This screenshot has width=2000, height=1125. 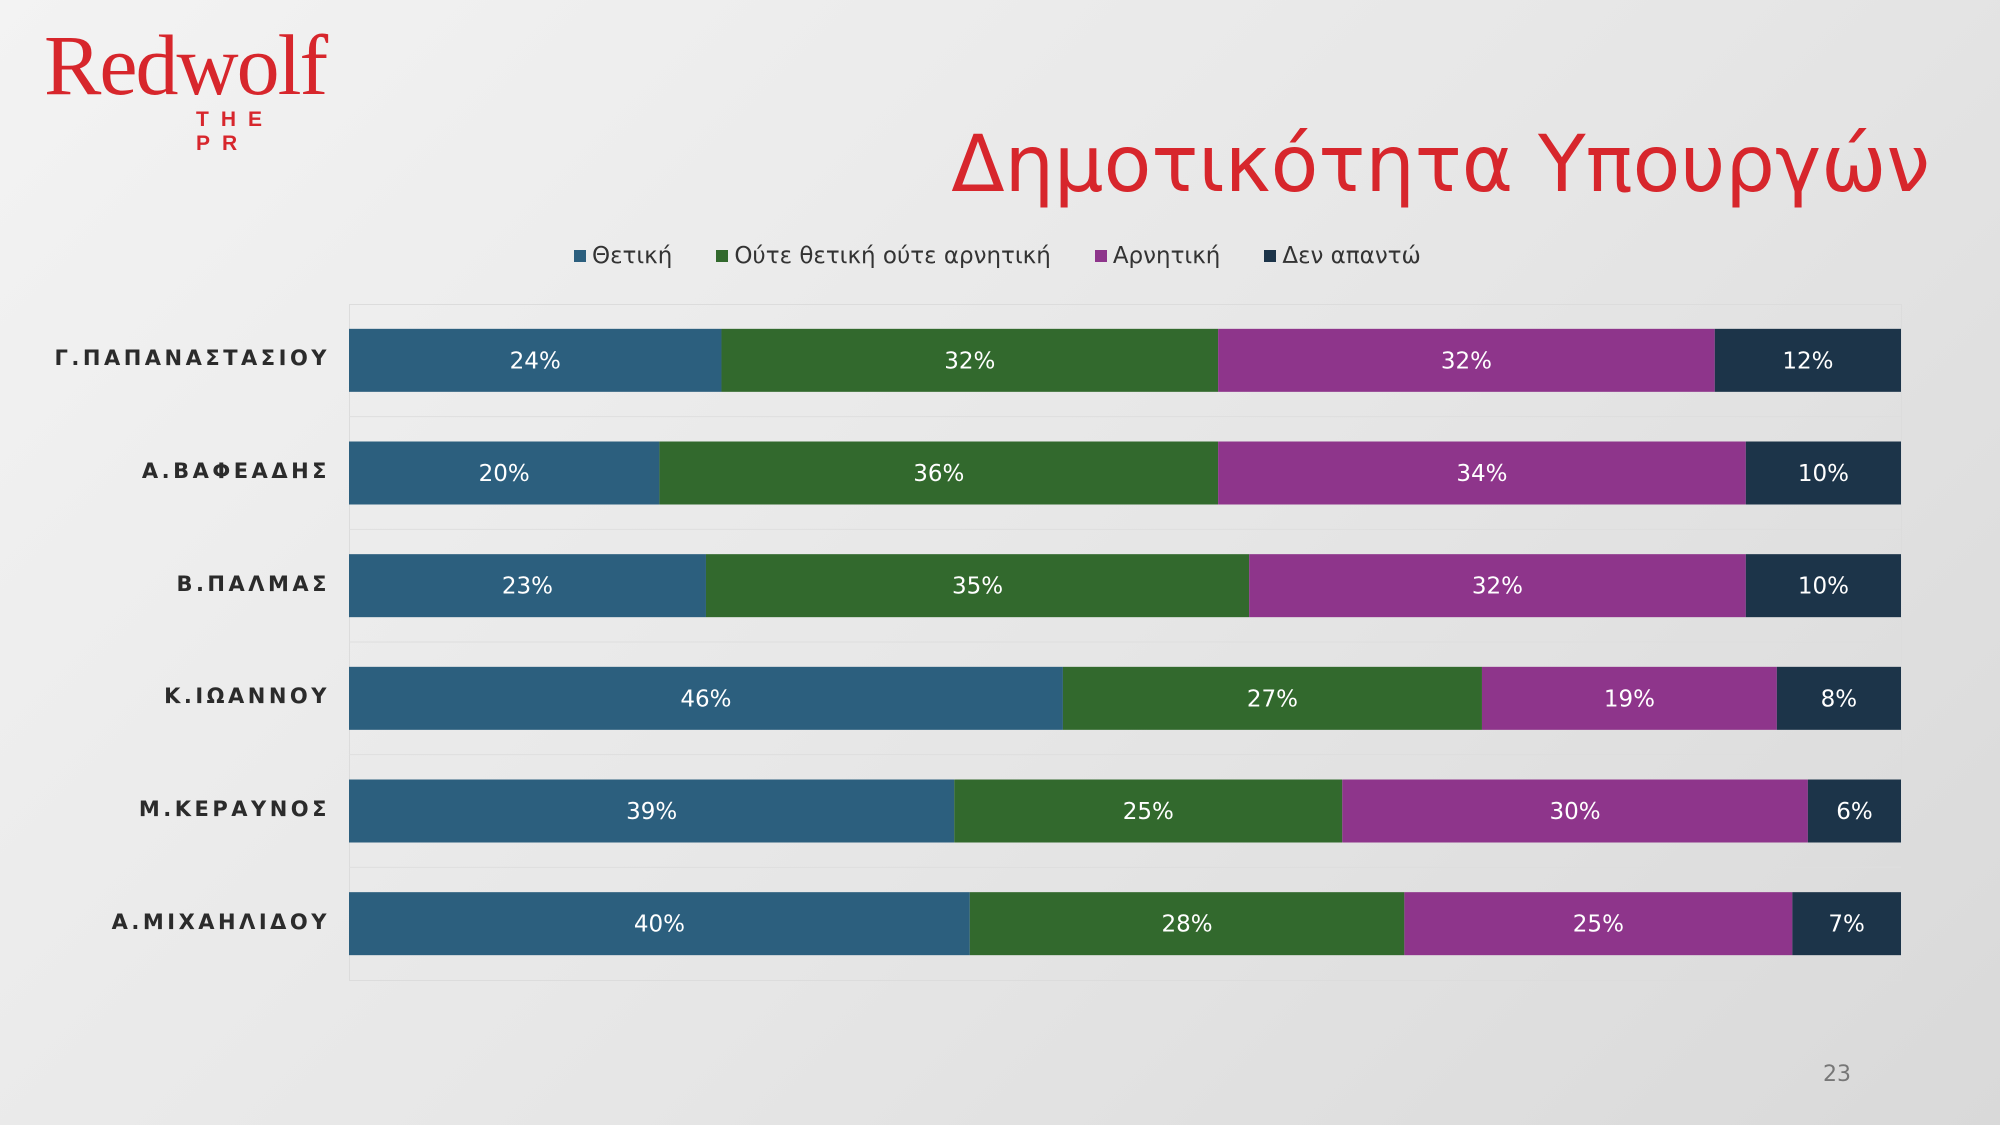 I want to click on data-label: 6%, so click(x=1854, y=812).